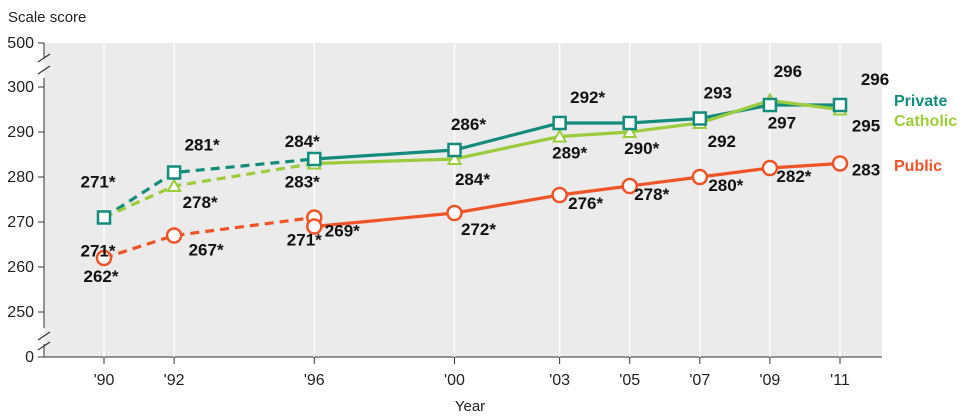 The width and height of the screenshot is (976, 420). What do you see at coordinates (206, 250) in the screenshot?
I see `data-label: 267*` at bounding box center [206, 250].